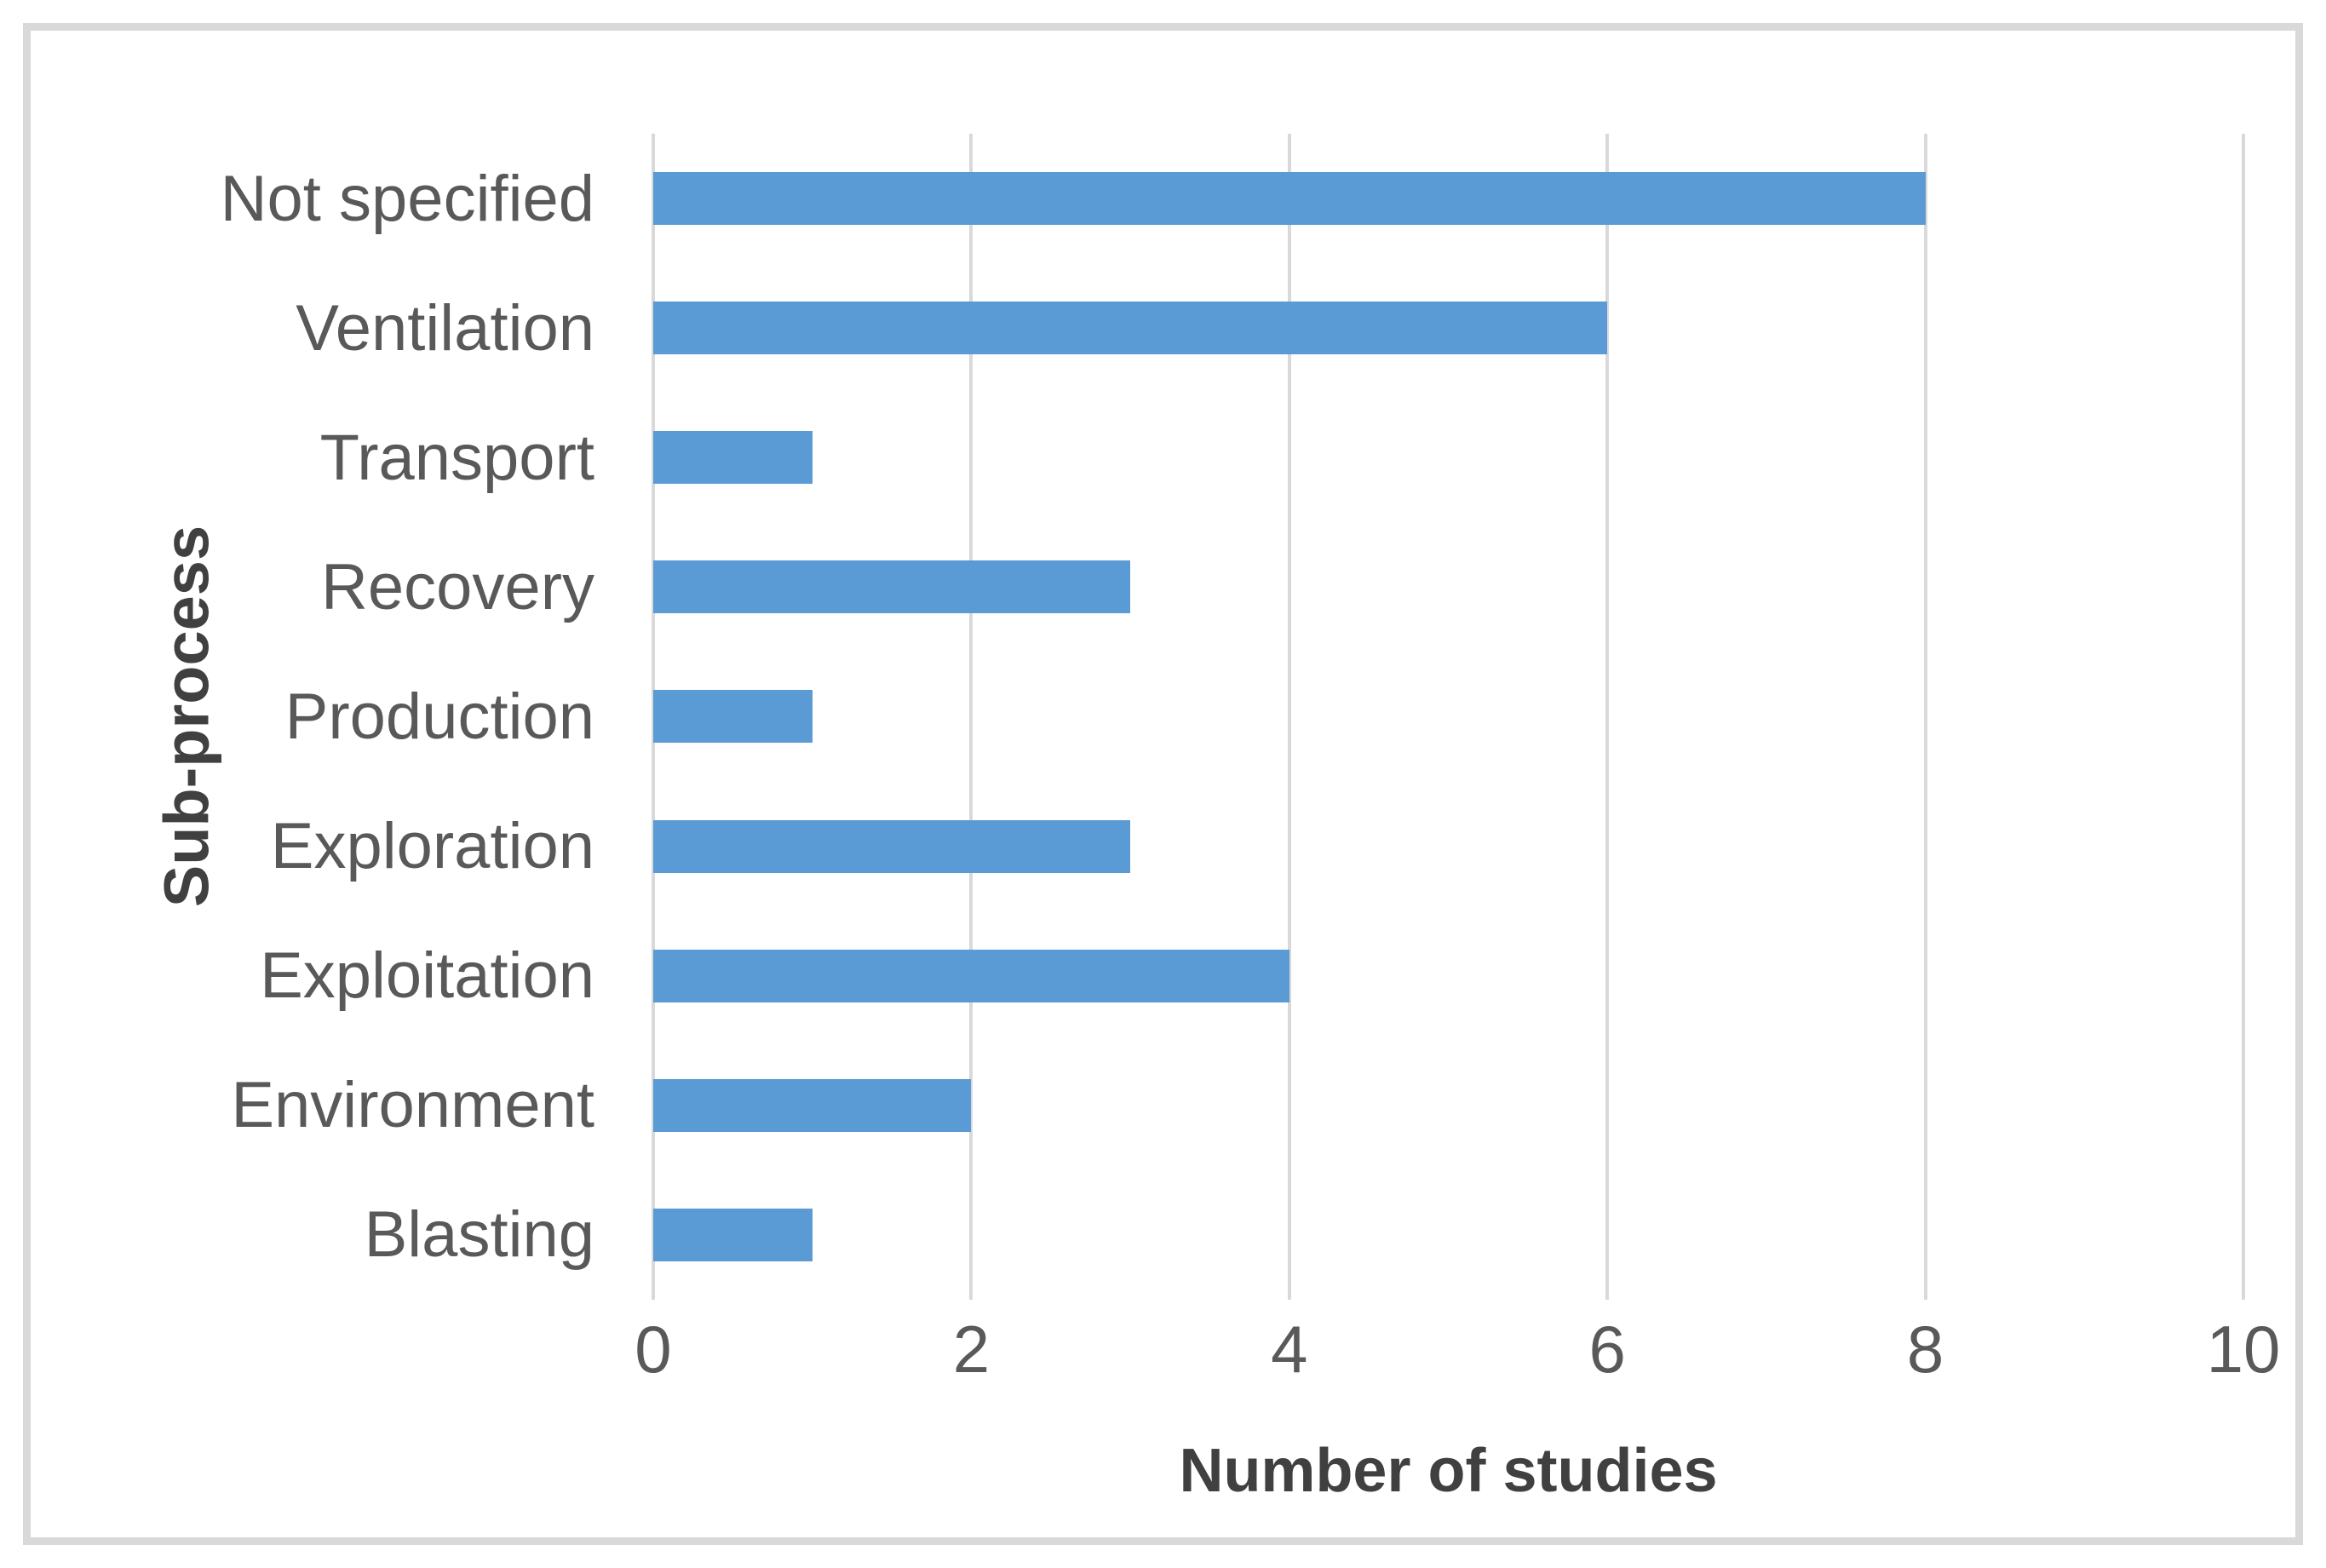 The image size is (2326, 1568). I want to click on category-label: Production, so click(439, 716).